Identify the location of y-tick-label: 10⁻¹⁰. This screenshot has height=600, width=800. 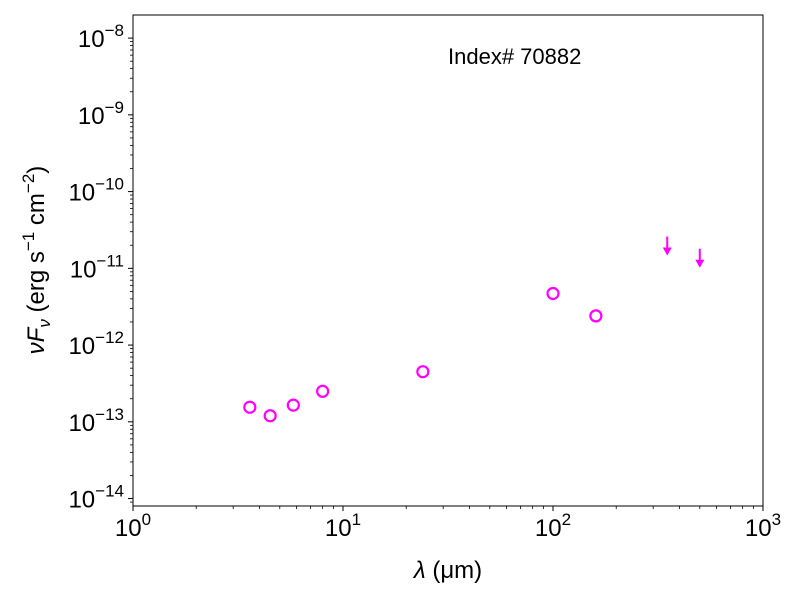
(96, 191).